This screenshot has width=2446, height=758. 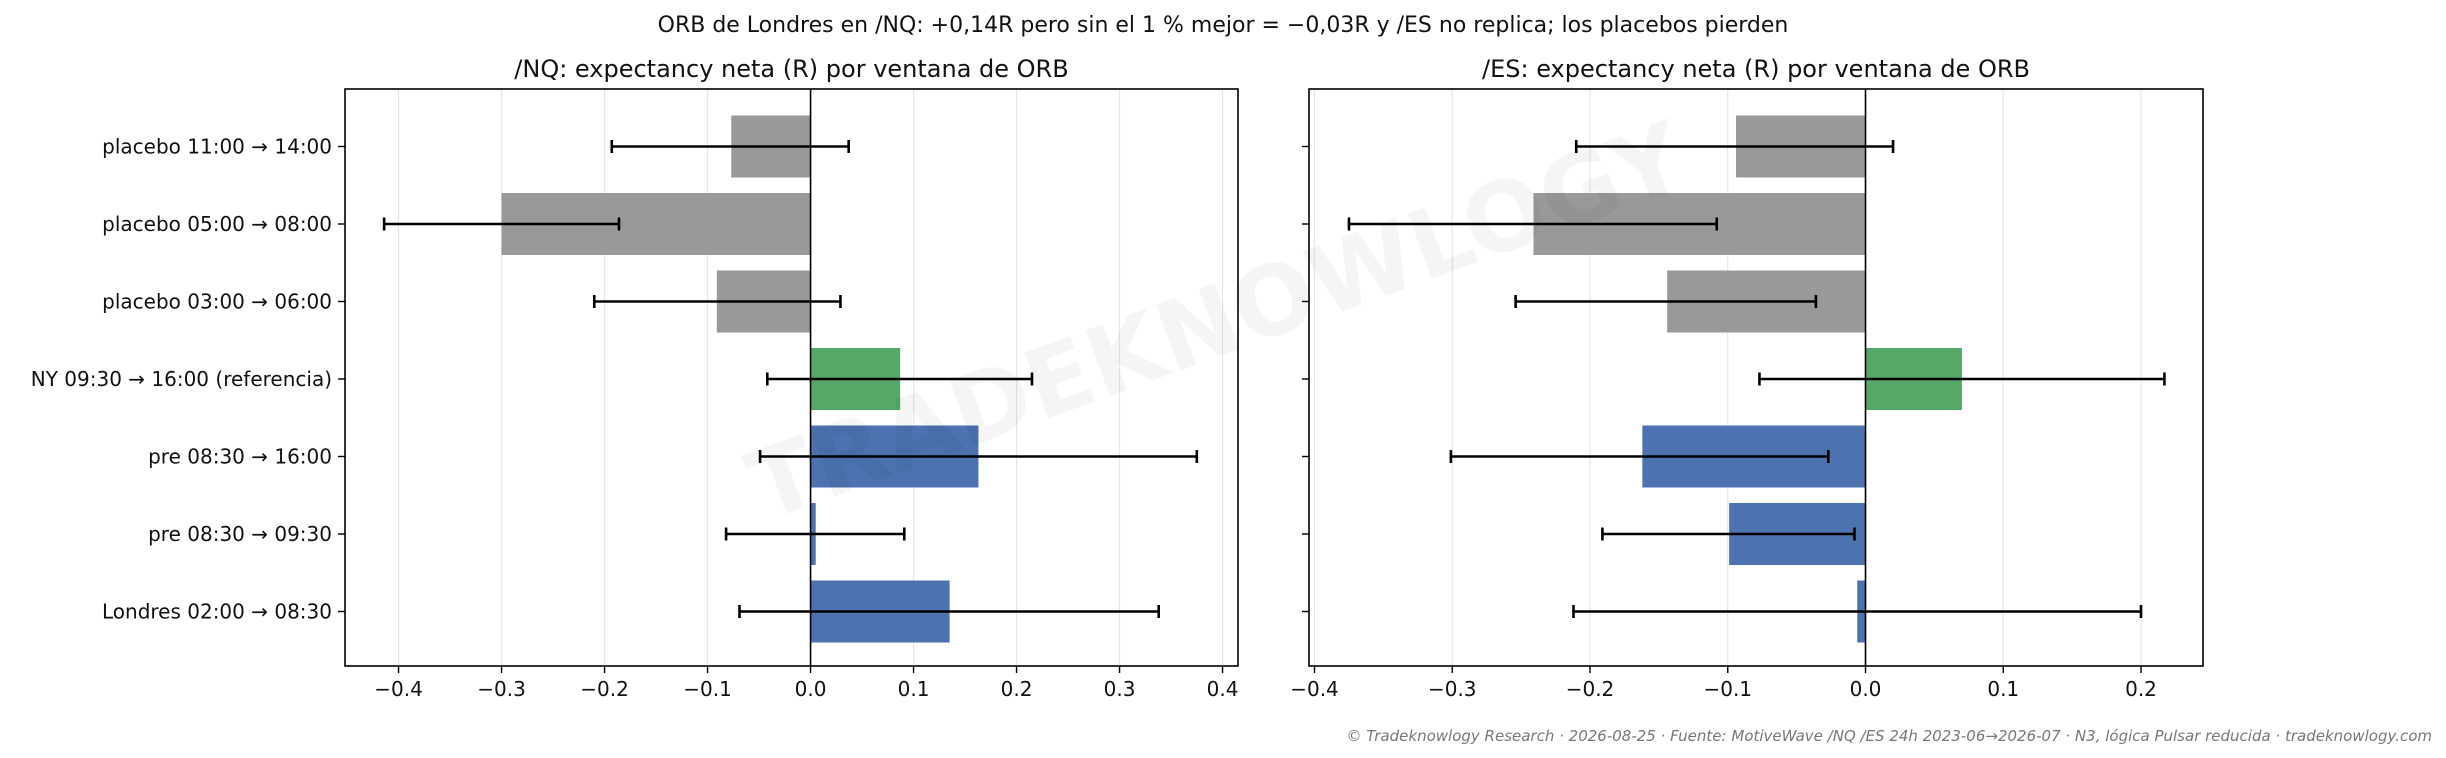 What do you see at coordinates (217, 147) in the screenshot?
I see `y-tick-label: placebo 11:00 → 14:00` at bounding box center [217, 147].